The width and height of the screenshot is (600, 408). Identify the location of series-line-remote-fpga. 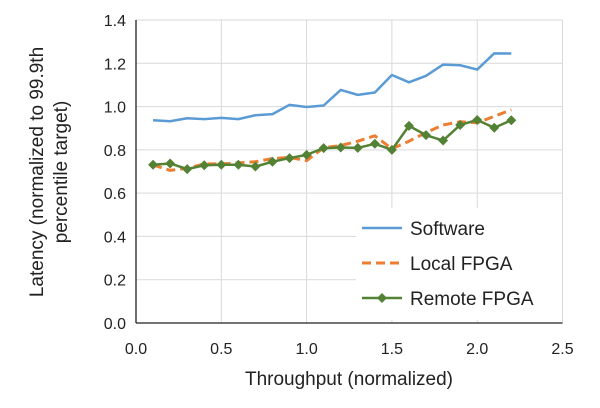
(332, 144).